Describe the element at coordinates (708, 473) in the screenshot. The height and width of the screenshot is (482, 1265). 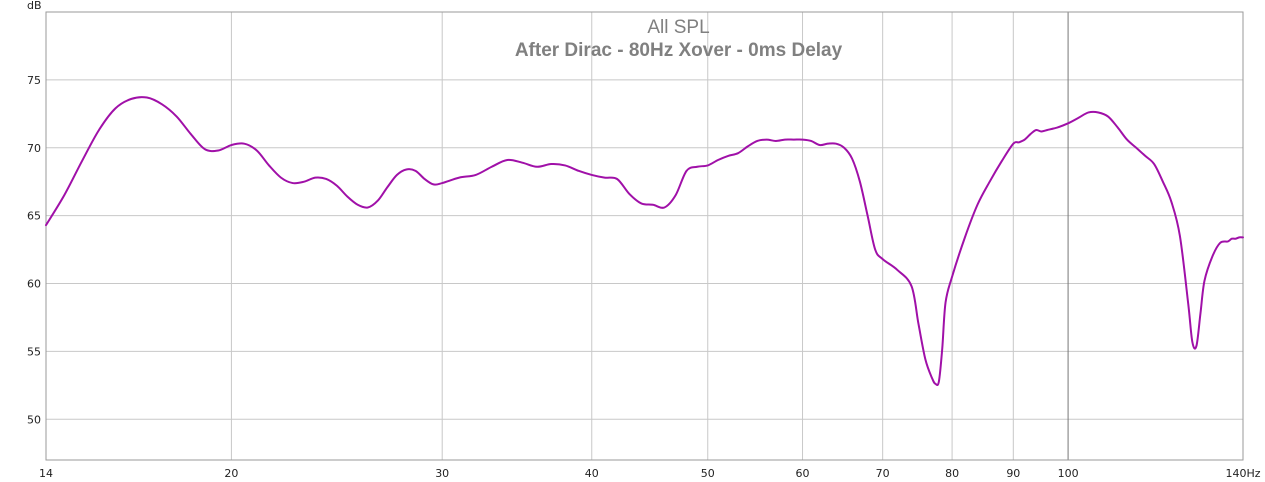
I see `x-tick-label: 50` at that location.